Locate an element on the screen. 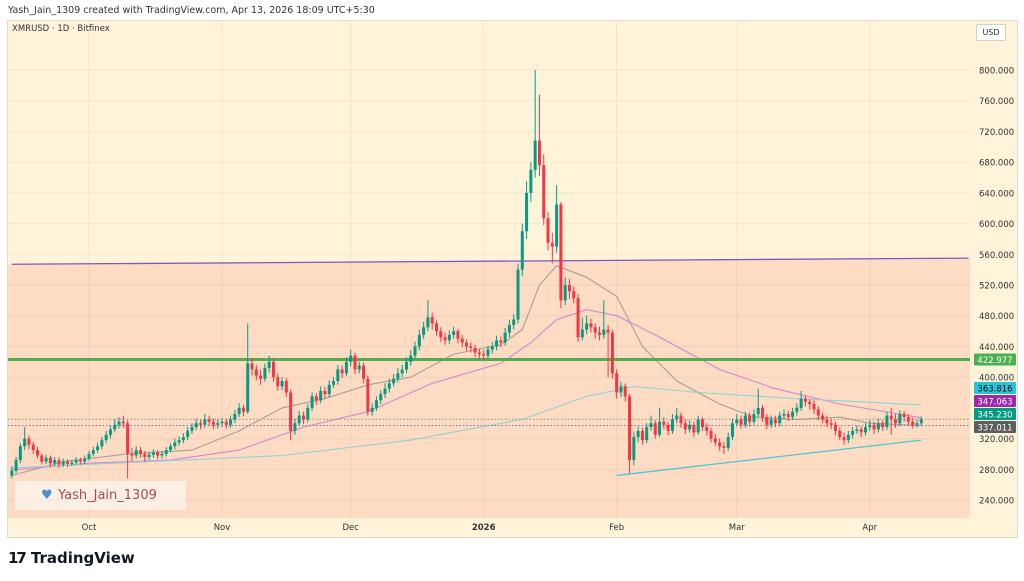 The image size is (1024, 581). moving-average-line is located at coordinates (466, 427).